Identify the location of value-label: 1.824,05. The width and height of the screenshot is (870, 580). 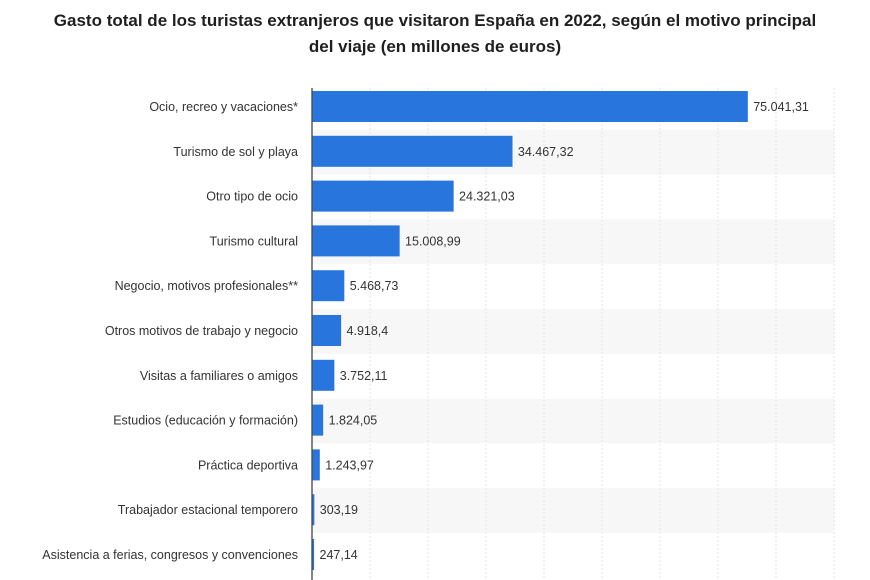
(353, 421).